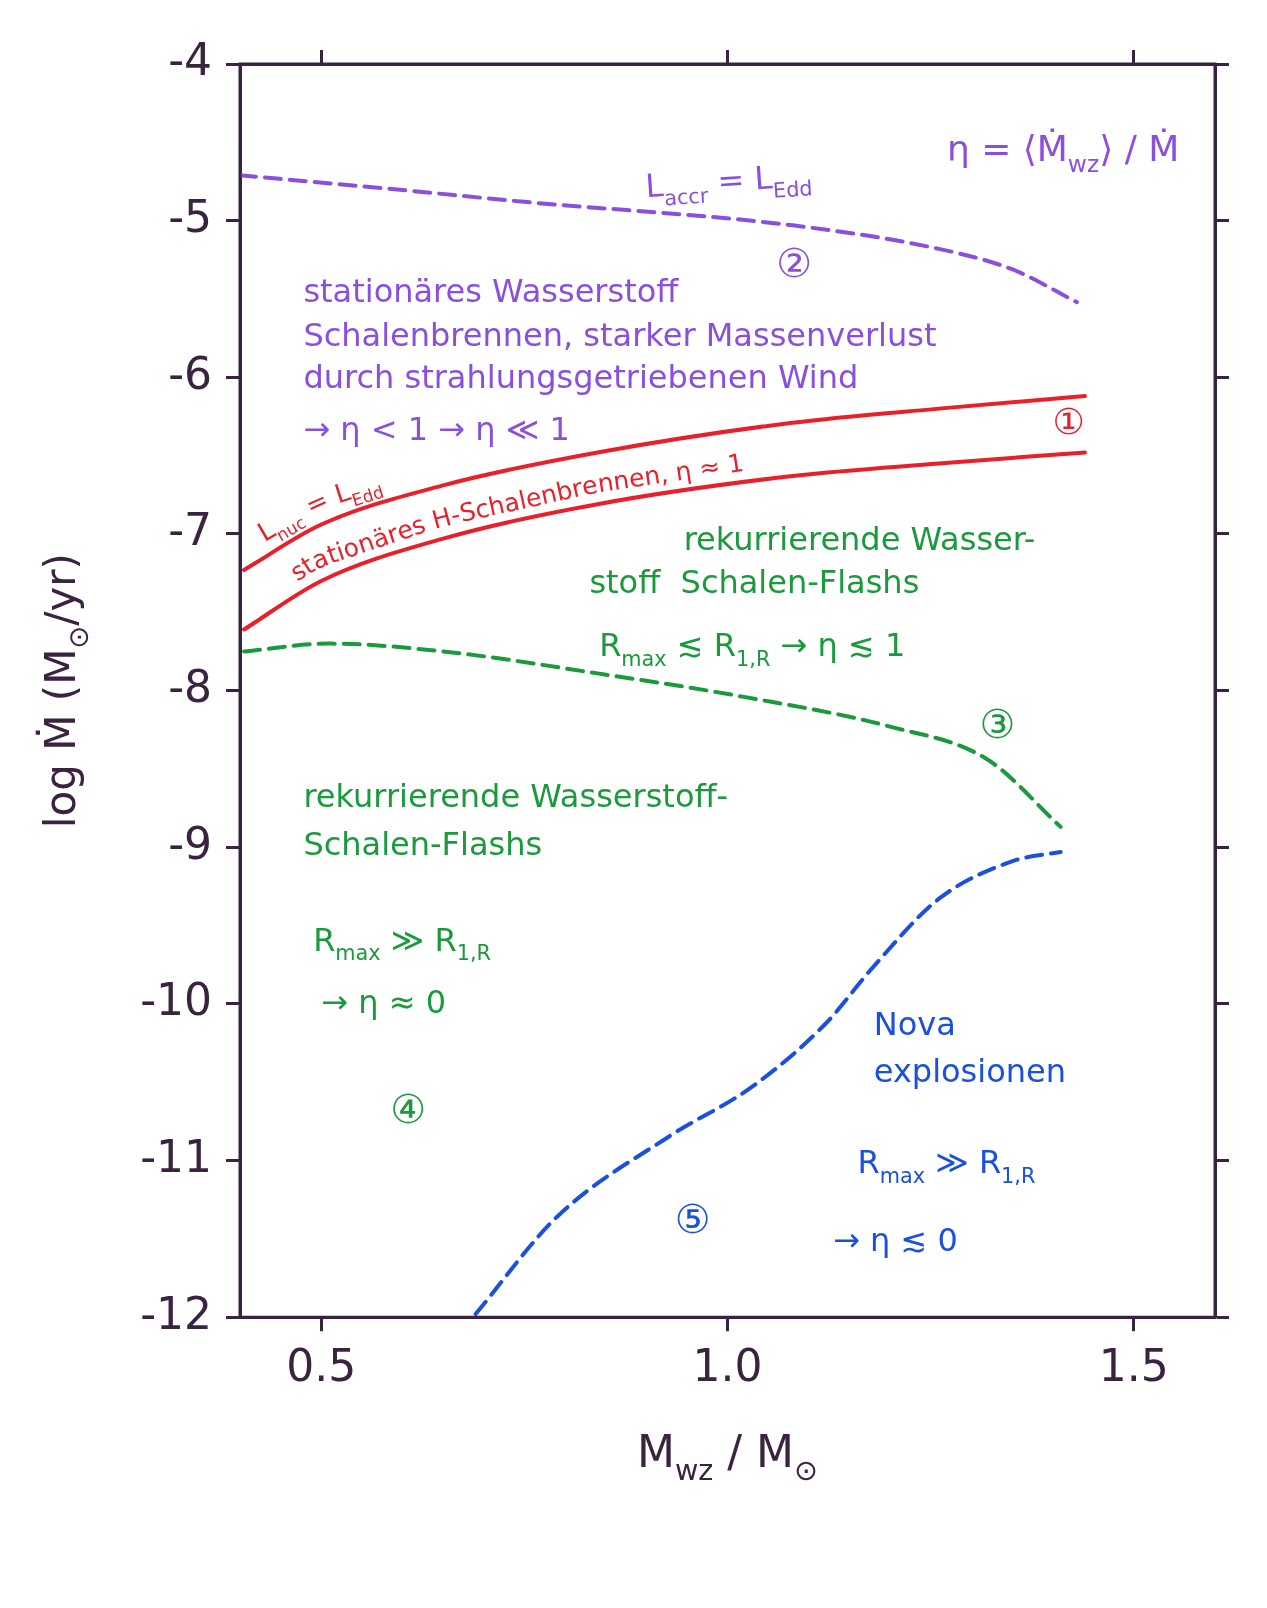 The width and height of the screenshot is (1267, 1608). I want to click on y-tick-label: -11, so click(176, 1156).